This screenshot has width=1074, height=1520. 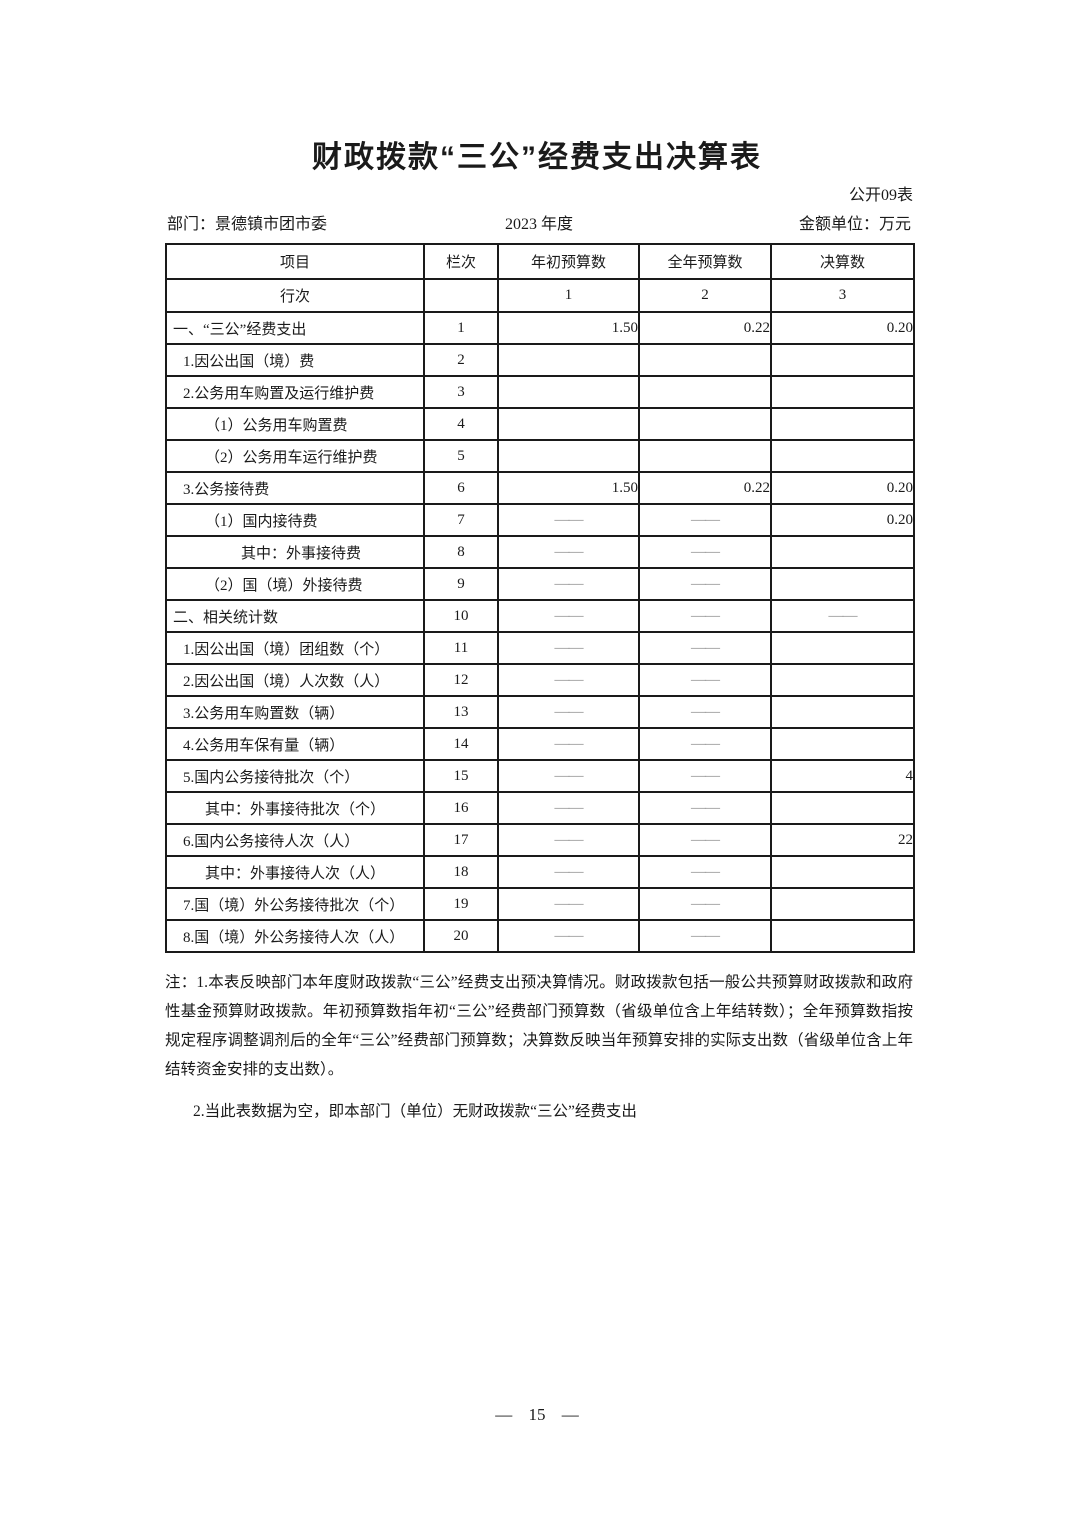 What do you see at coordinates (842, 776) in the screenshot?
I see `row-final-account: 4` at bounding box center [842, 776].